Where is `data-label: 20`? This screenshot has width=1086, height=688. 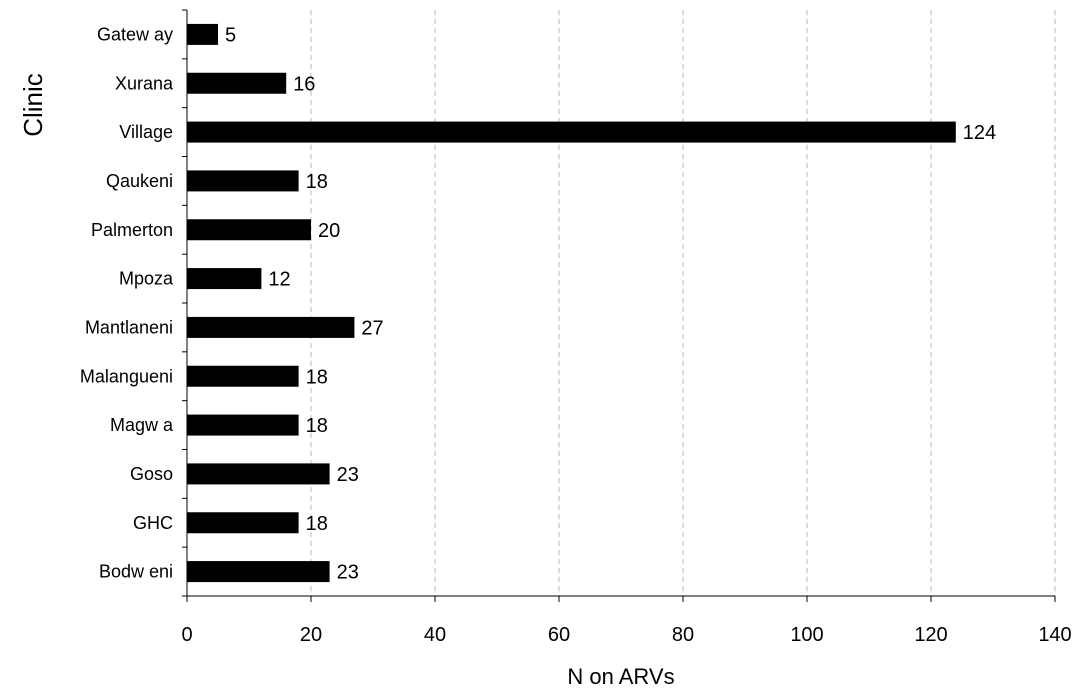 data-label: 20 is located at coordinates (329, 231).